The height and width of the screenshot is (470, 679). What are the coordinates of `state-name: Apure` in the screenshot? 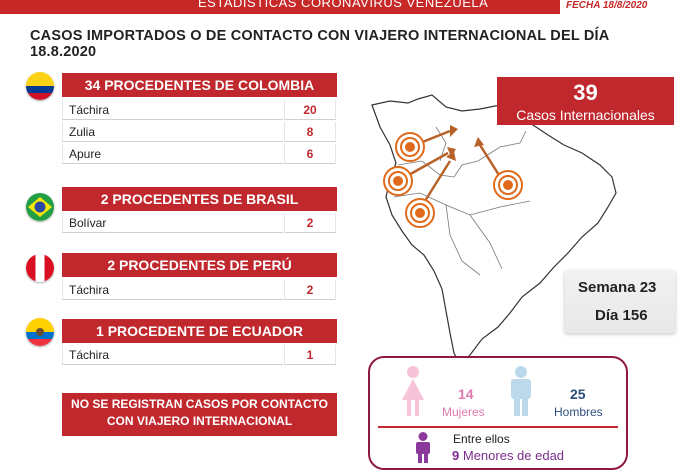 It's located at (172, 154).